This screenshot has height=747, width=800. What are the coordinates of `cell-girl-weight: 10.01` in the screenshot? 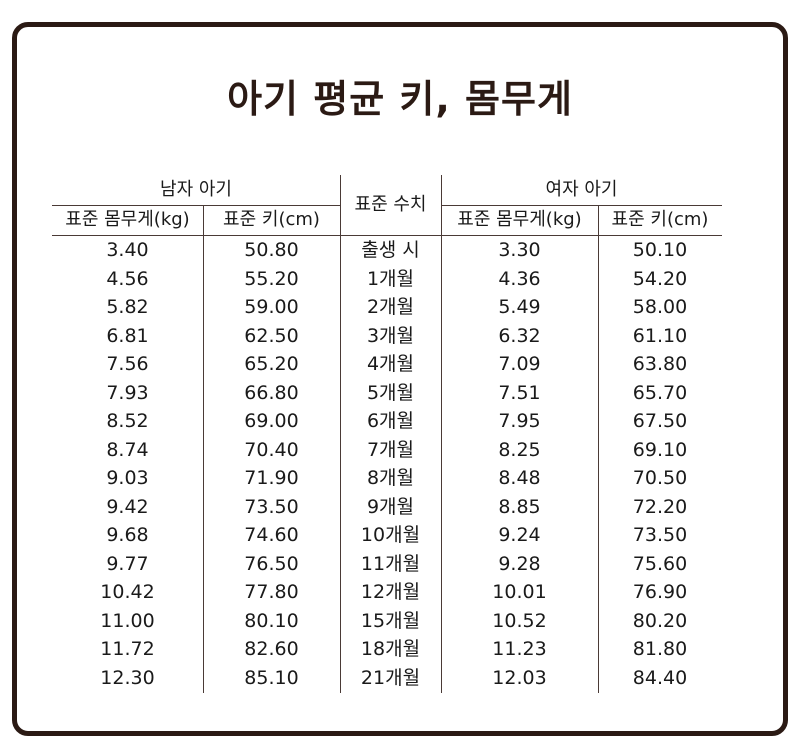 It's located at (519, 592).